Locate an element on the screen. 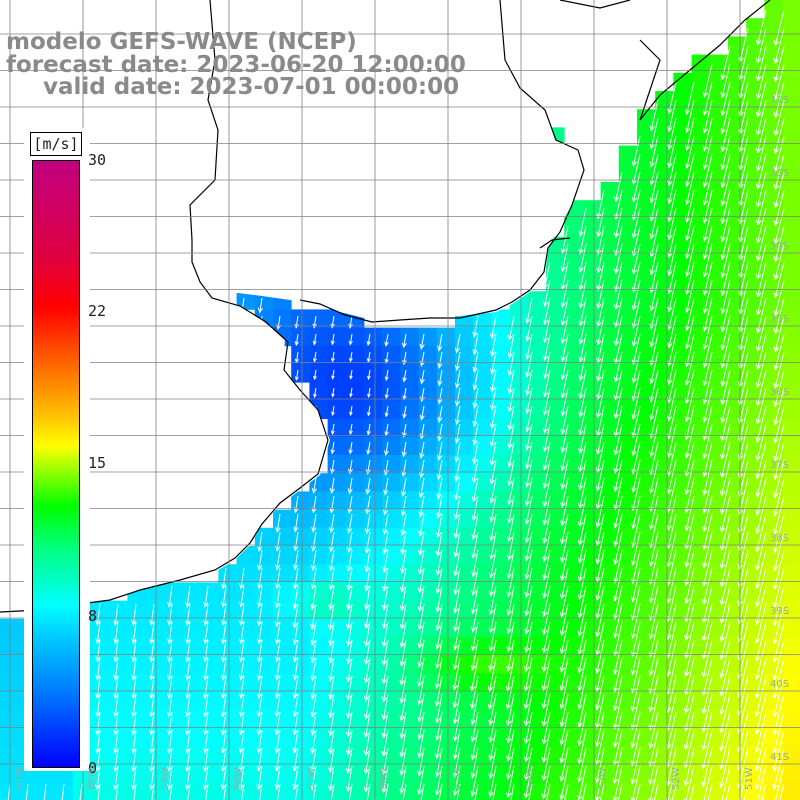  longitude-label: 56W is located at coordinates (384, 778).